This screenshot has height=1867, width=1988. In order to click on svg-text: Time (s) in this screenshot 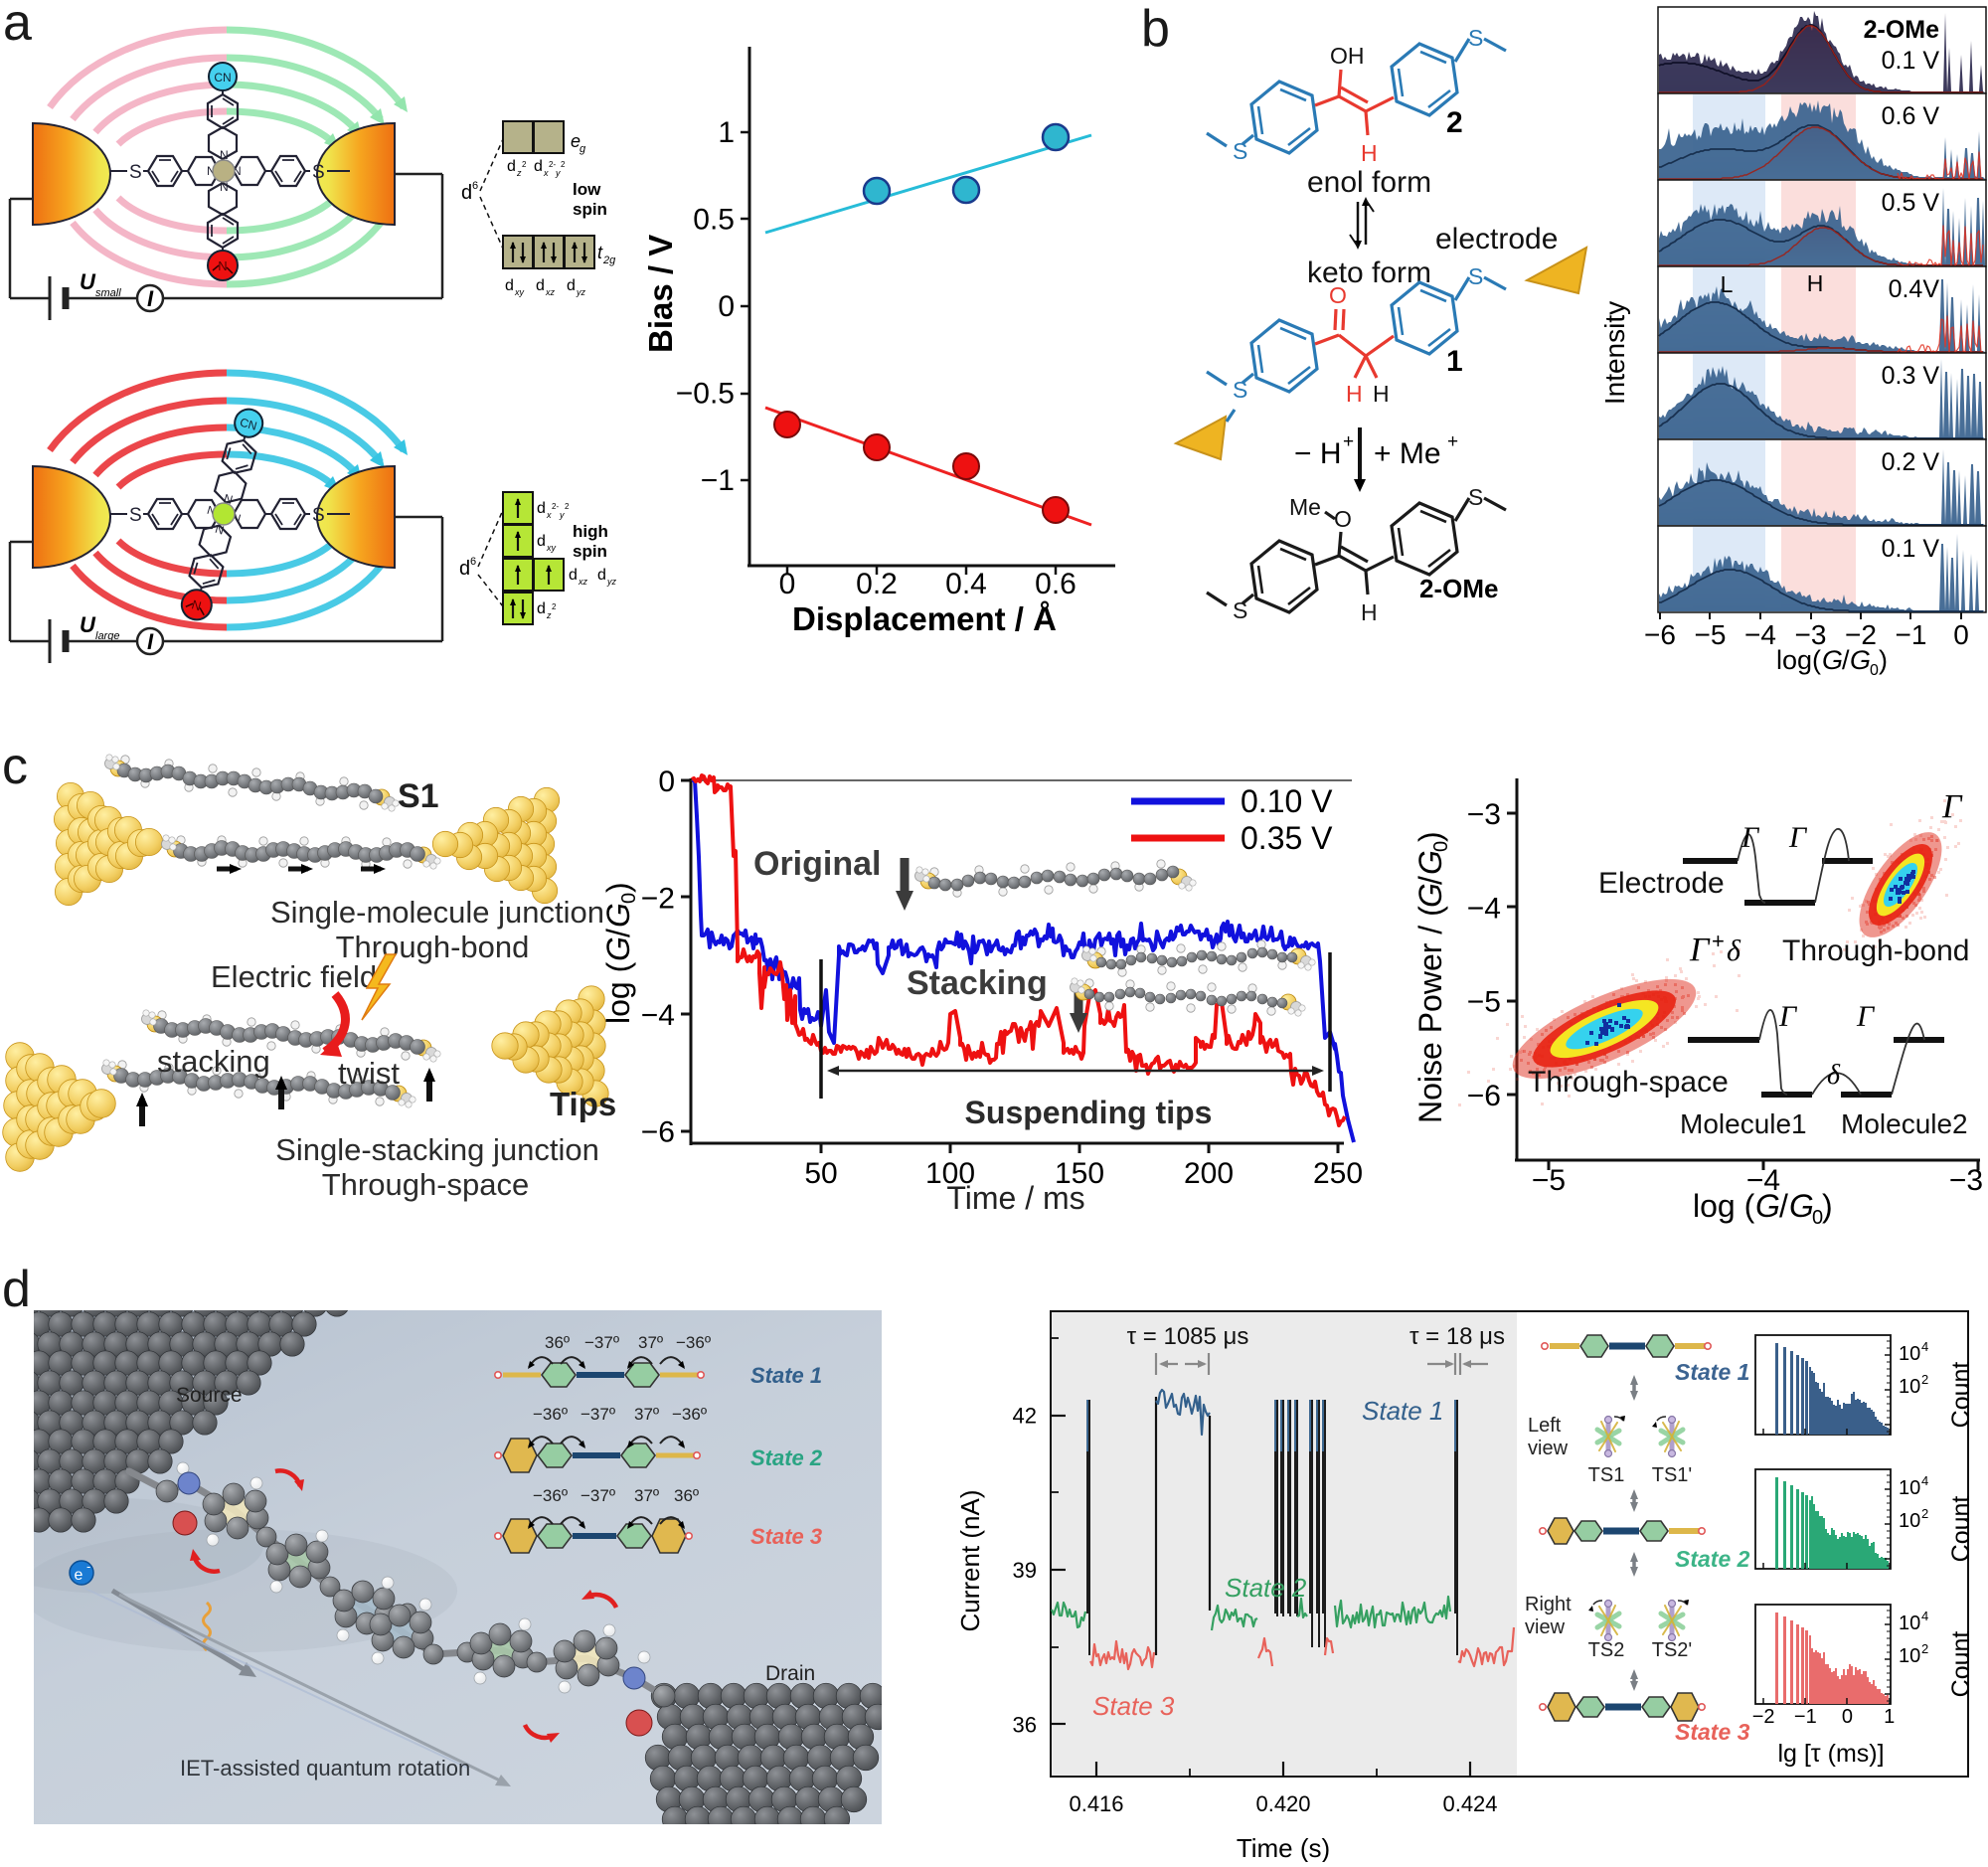, I will do `click(1283, 1847)`.